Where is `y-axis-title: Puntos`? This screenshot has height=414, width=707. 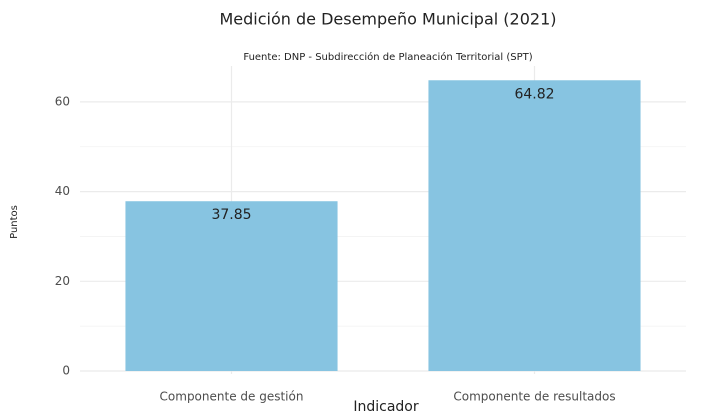
y-axis-title: Puntos is located at coordinates (14, 222).